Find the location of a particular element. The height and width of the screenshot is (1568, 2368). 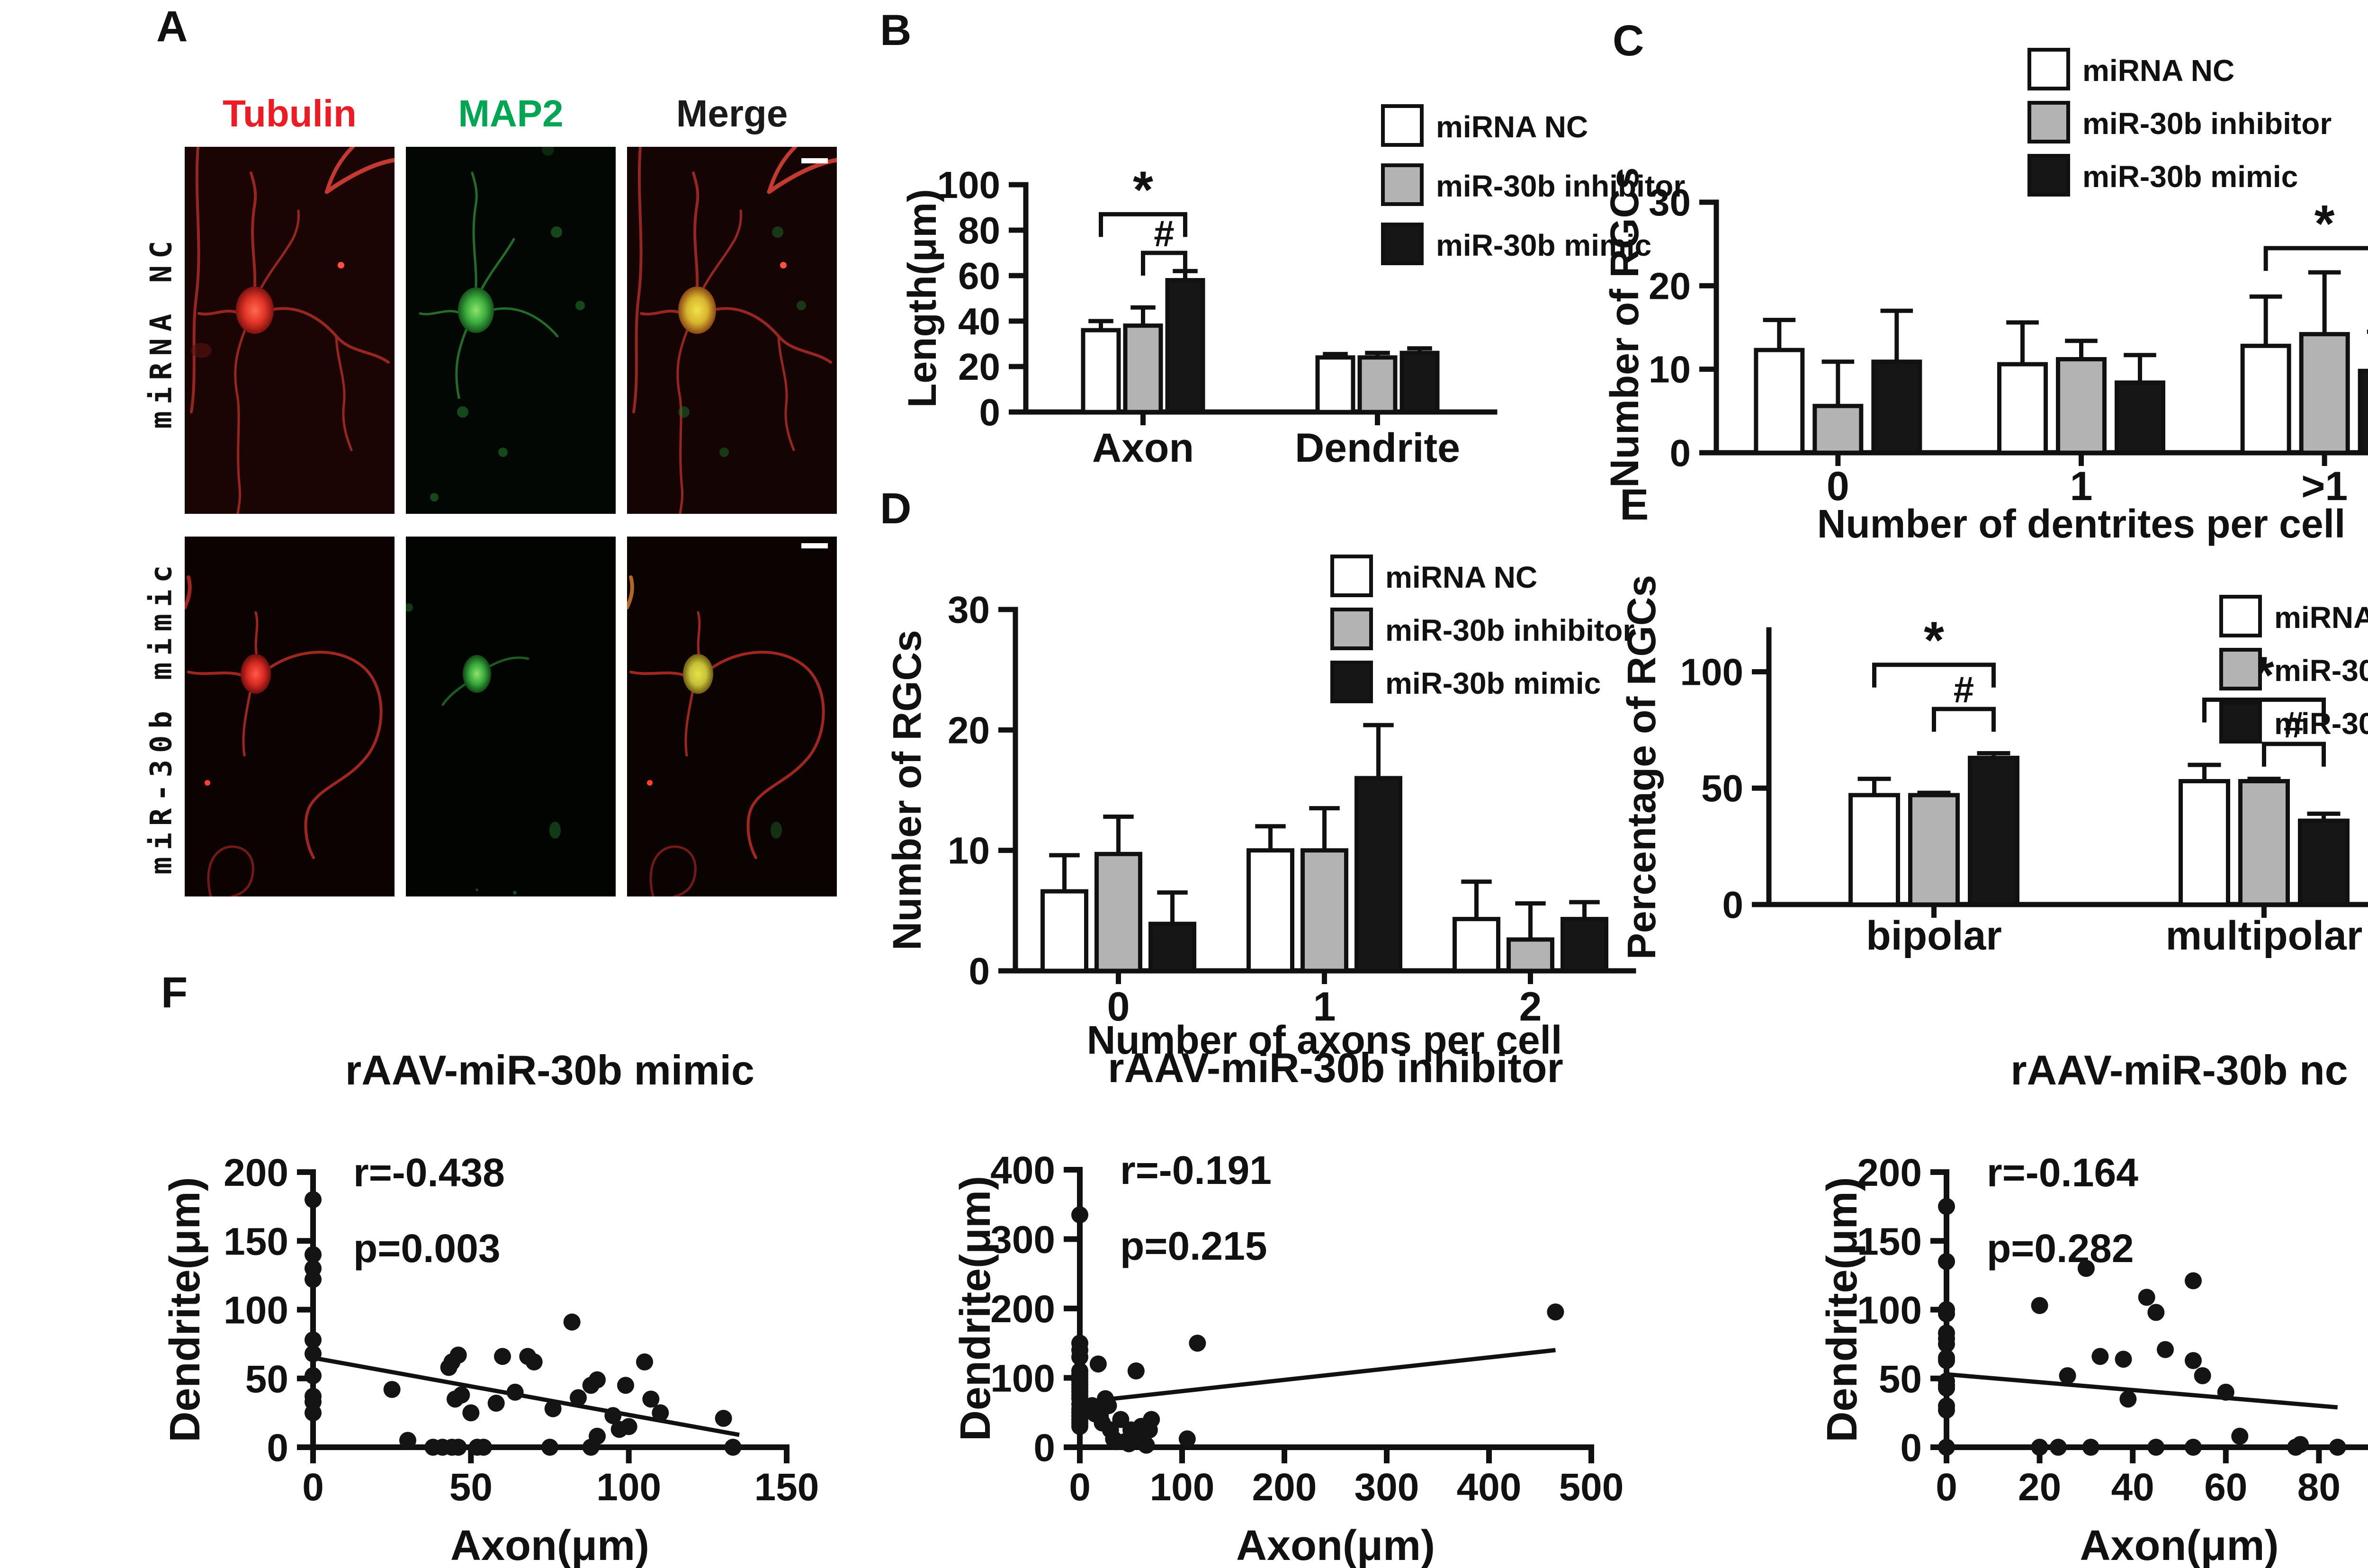

y-tick-label: 400 is located at coordinates (1023, 1170).